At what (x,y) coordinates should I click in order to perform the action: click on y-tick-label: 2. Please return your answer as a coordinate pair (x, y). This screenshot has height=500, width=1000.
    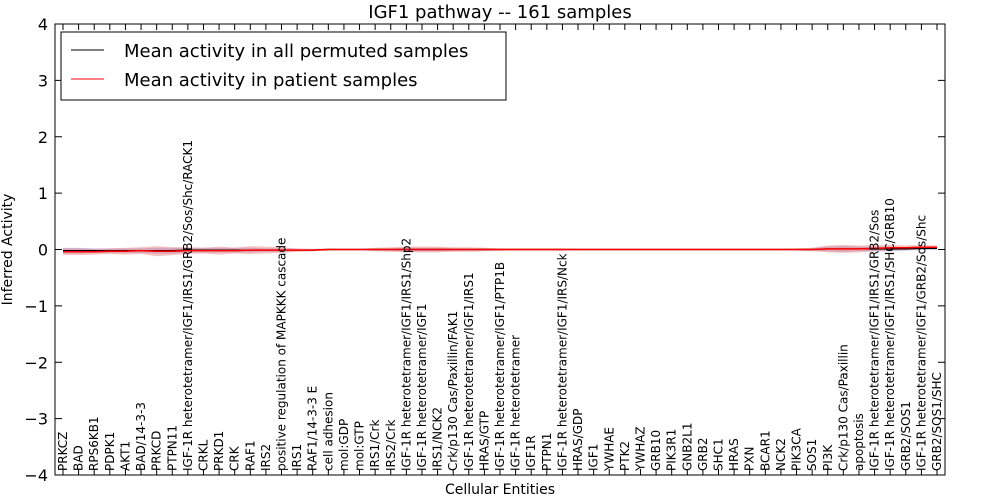
    Looking at the image, I should click on (43, 137).